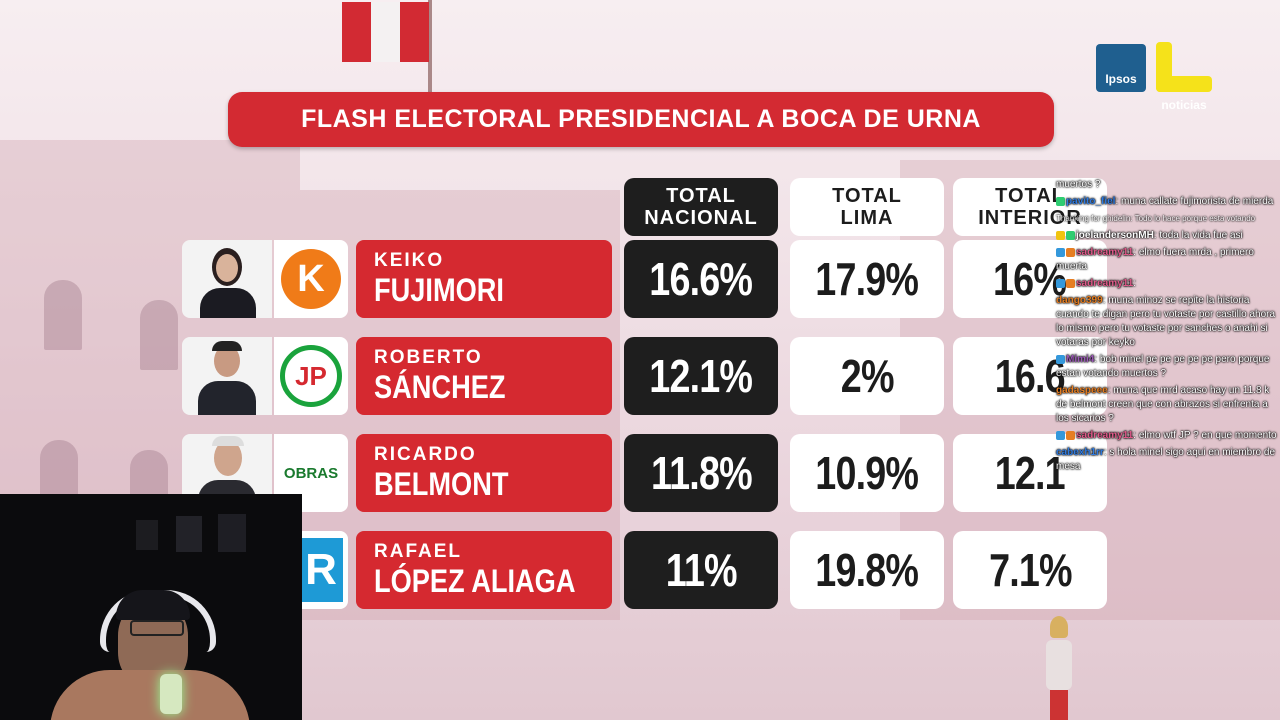  Describe the element at coordinates (1184, 105) in the screenshot. I see `news-label: noticias` at that location.